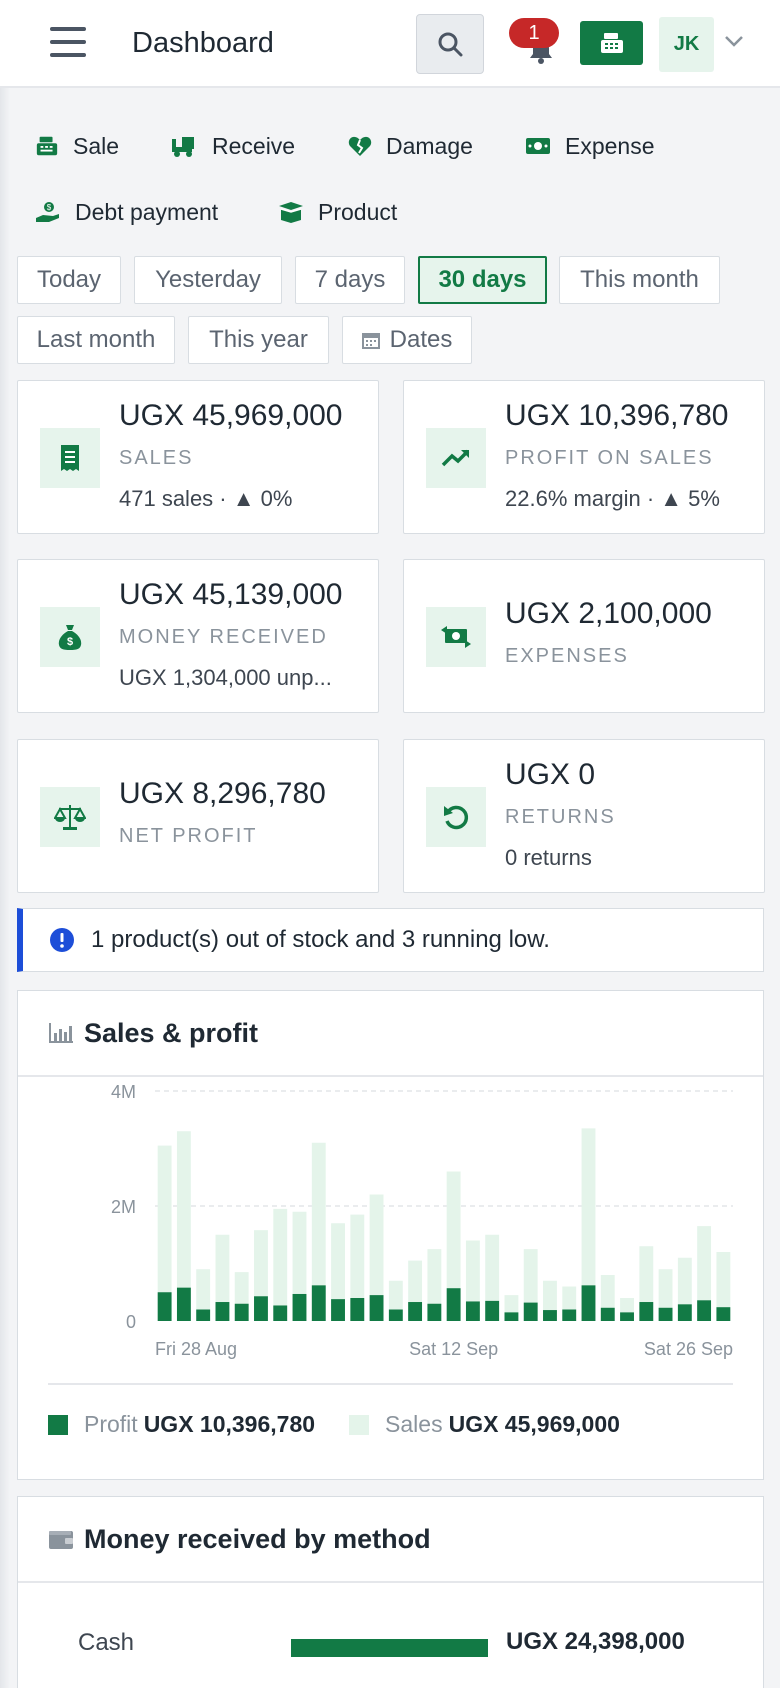 The height and width of the screenshot is (1688, 780). What do you see at coordinates (208, 280) in the screenshot?
I see `filter-yesterday: Yesterday` at bounding box center [208, 280].